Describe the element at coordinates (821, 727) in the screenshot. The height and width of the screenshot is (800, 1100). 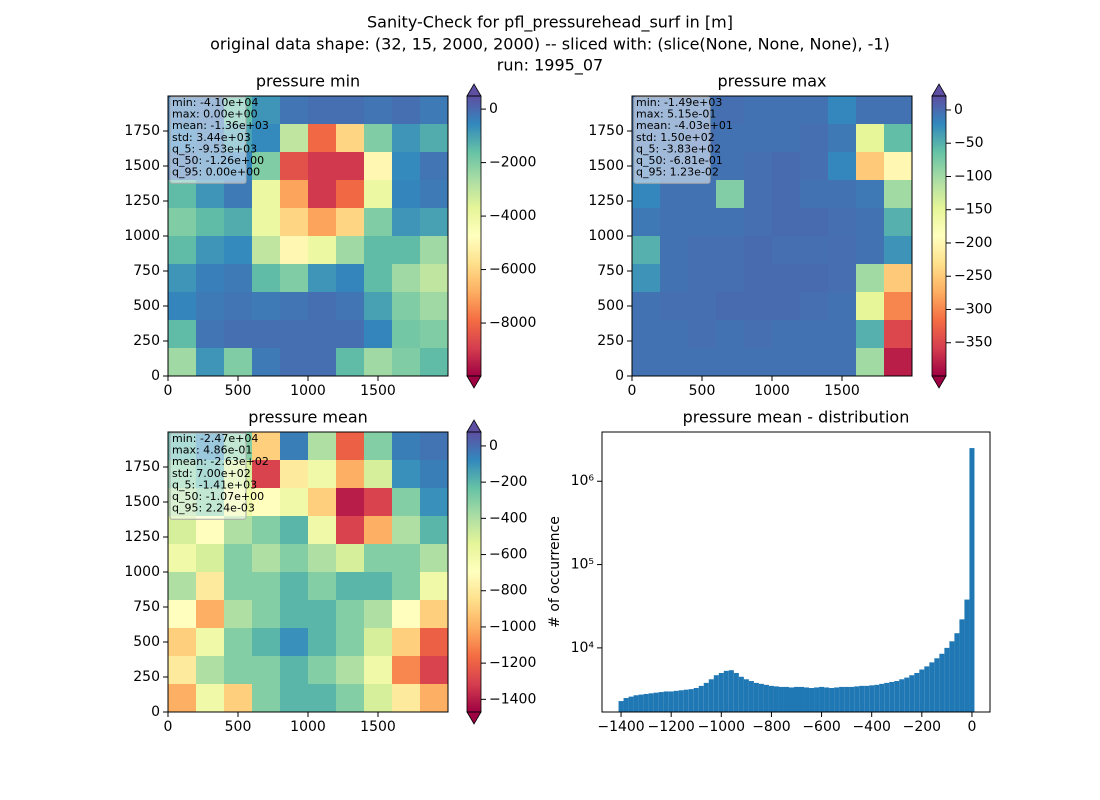
I see `x-tick-label: −600` at that location.